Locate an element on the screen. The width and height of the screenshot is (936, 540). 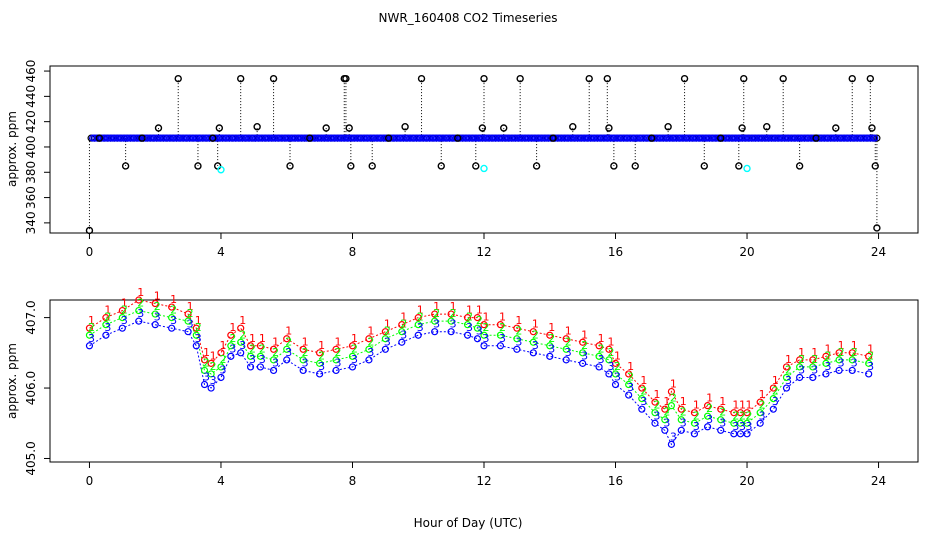
bottom-x-tick-label: 12 is located at coordinates (483, 481).